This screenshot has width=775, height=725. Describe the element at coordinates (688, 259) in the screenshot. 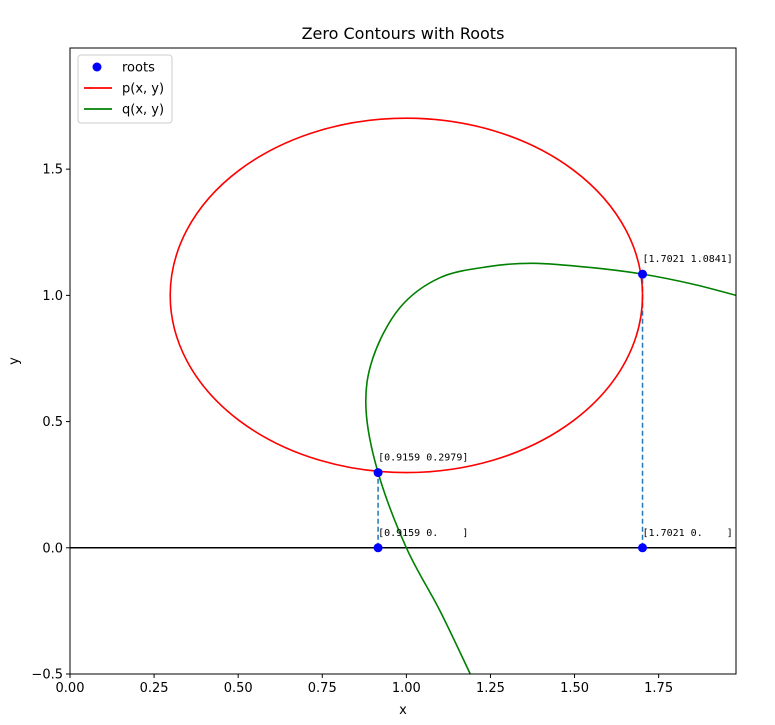

I see `root-annotation-1: [1.7021 1.0841]` at that location.